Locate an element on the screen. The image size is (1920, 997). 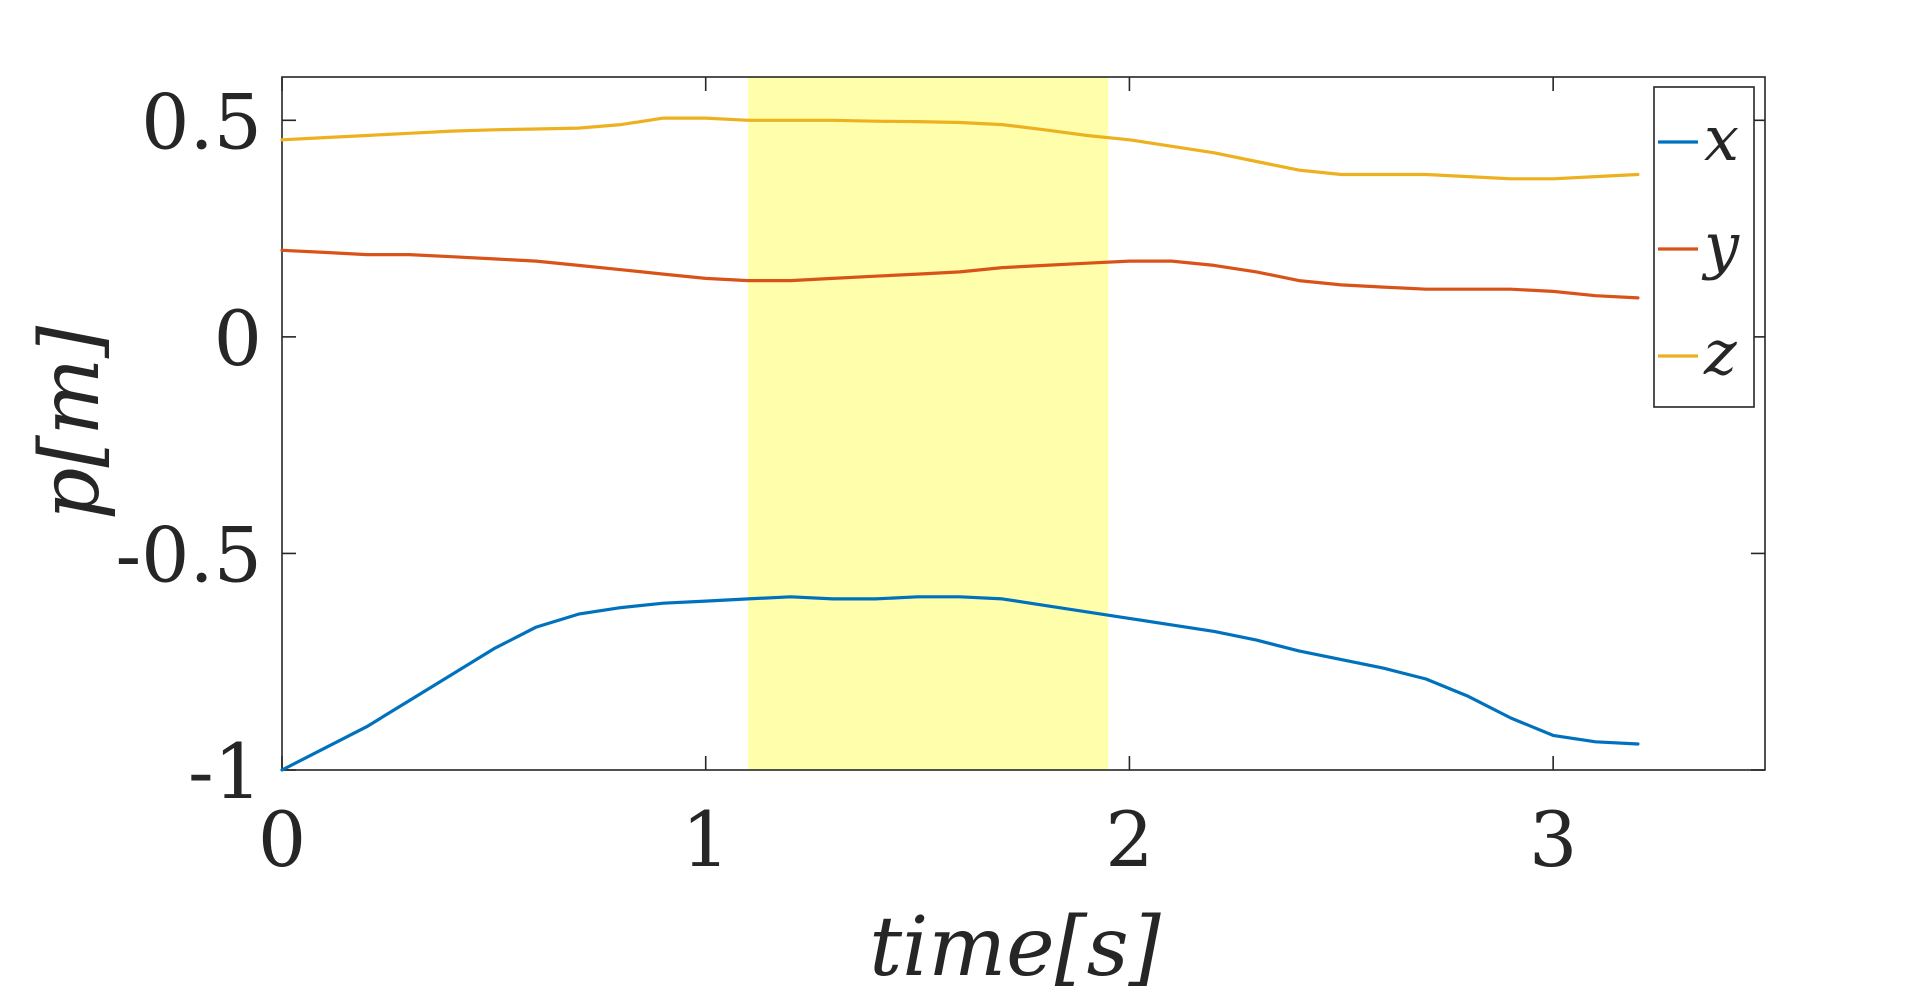
x-tick-label-2: 2 is located at coordinates (1129, 839).